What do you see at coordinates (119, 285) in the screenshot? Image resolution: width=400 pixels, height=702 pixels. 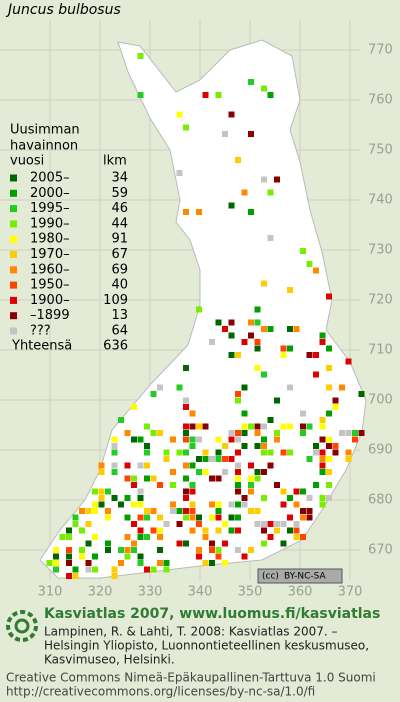 I see `legend-count: 40` at bounding box center [119, 285].